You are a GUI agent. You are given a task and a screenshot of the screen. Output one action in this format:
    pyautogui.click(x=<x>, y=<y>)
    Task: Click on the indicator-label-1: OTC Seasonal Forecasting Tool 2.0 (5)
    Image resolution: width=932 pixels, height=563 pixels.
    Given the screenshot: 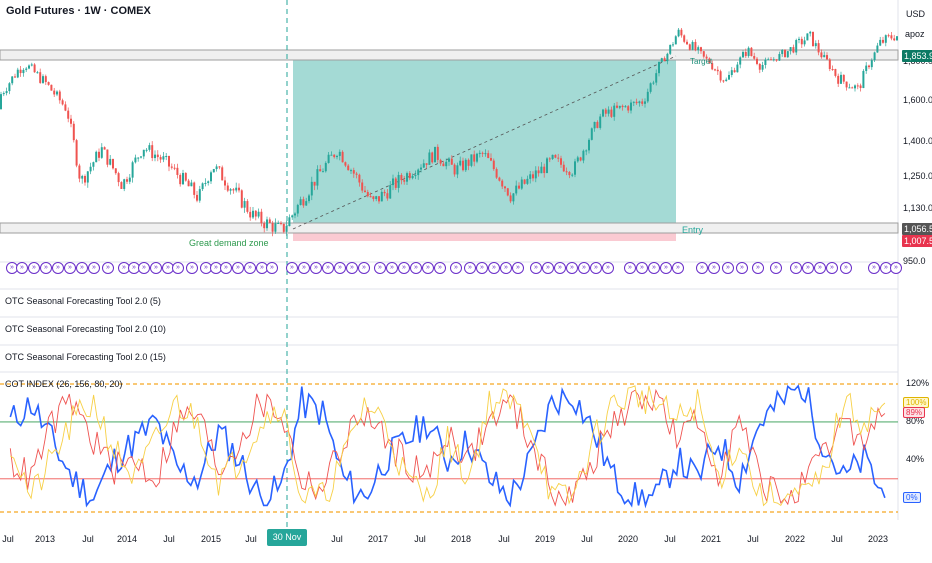 What is the action you would take?
    pyautogui.click(x=83, y=301)
    